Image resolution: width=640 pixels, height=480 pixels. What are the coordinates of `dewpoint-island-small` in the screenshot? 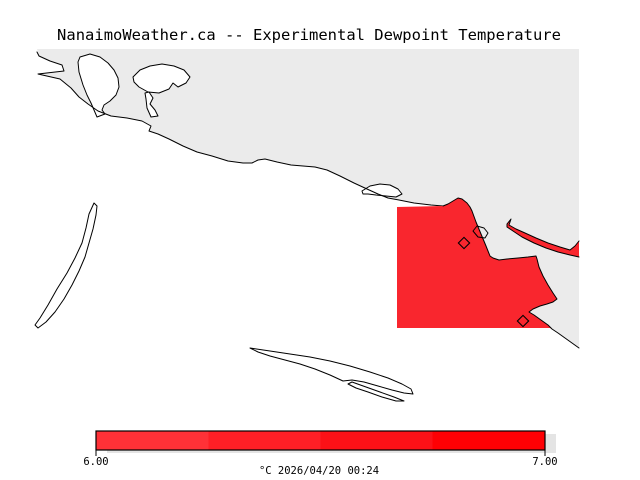 It's located at (480, 232).